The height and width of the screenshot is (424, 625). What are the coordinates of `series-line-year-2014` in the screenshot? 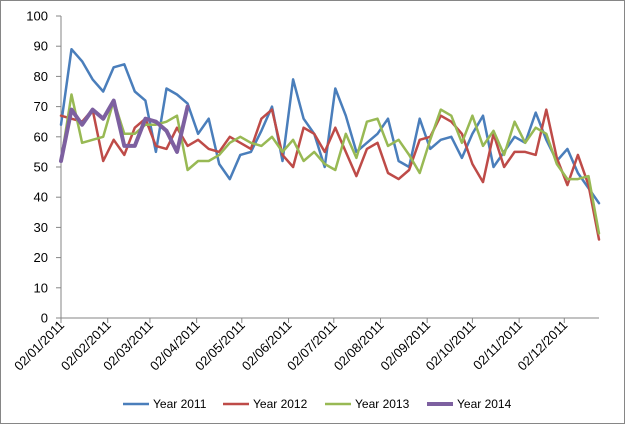 It's located at (124, 130).